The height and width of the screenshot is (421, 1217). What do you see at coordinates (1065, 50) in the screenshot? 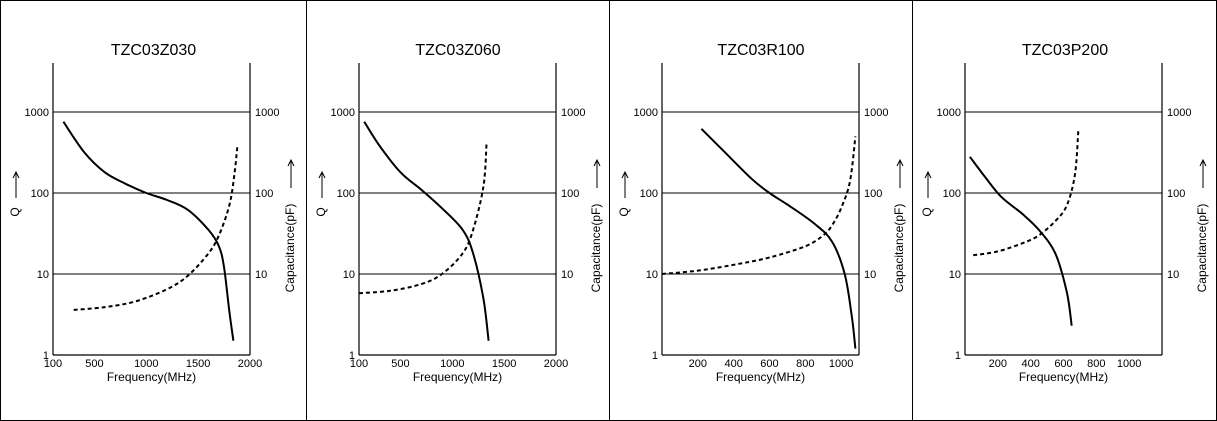
I see `chart-title: TZC03P200` at bounding box center [1065, 50].